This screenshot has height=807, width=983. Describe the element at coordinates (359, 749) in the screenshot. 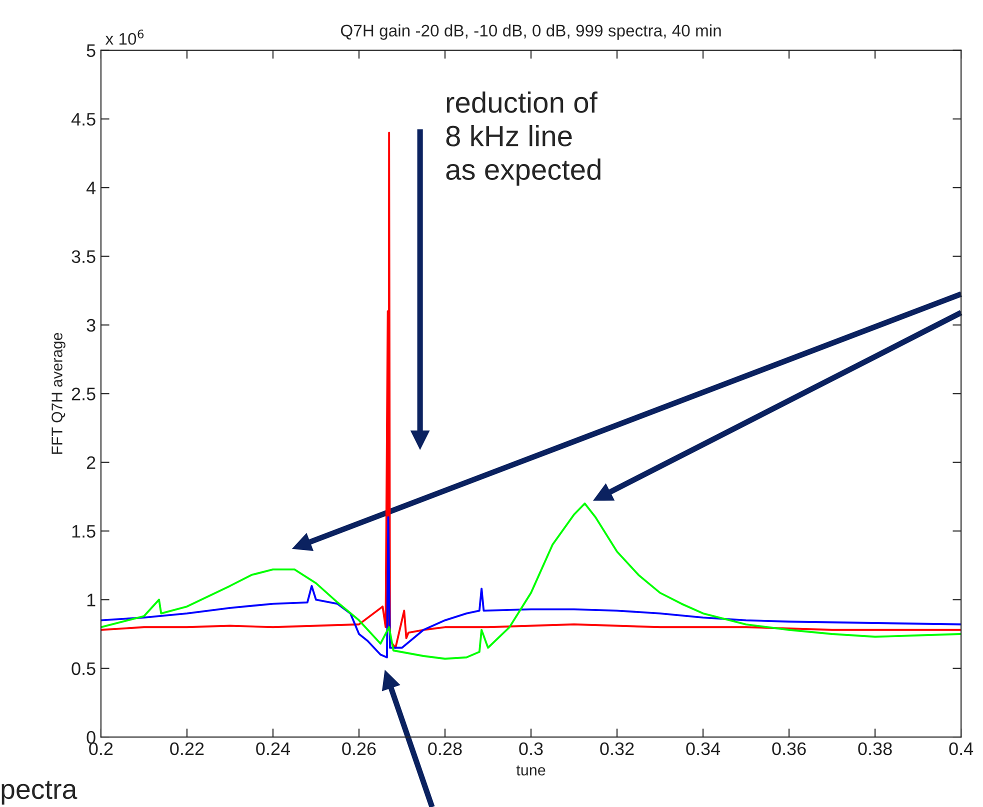

I see `x-tick-label: 0.26` at that location.